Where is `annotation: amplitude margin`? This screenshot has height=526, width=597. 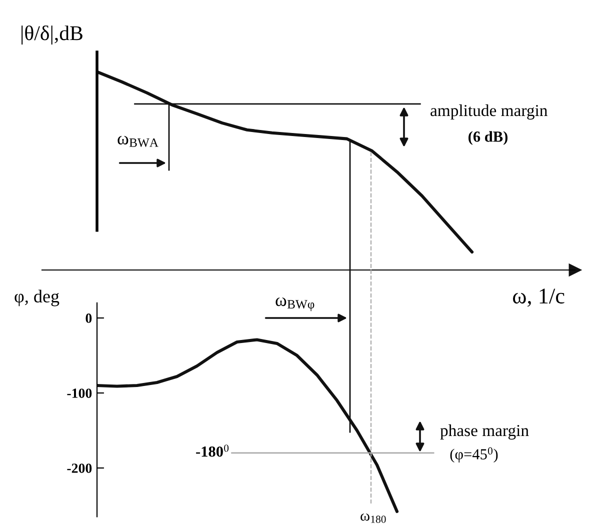 annotation: amplitude margin is located at coordinates (489, 112).